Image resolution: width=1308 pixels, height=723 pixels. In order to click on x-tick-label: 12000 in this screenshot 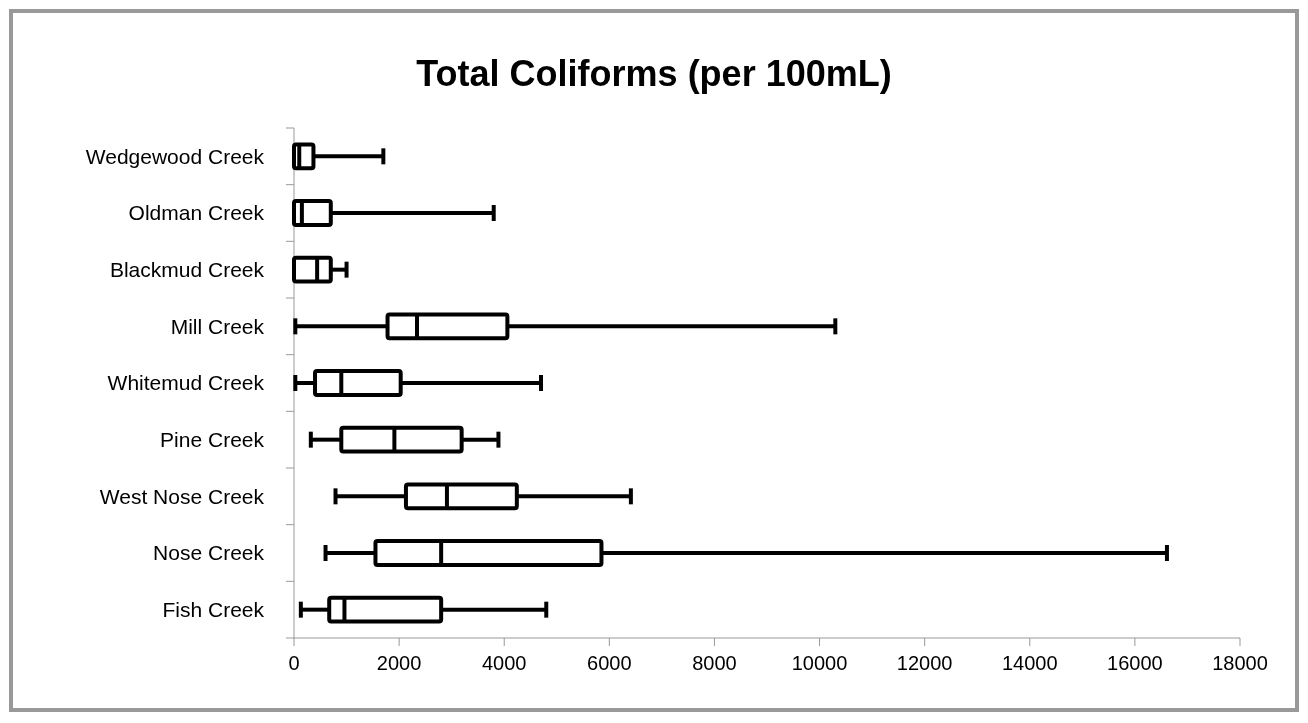, I will do `click(924, 663)`.